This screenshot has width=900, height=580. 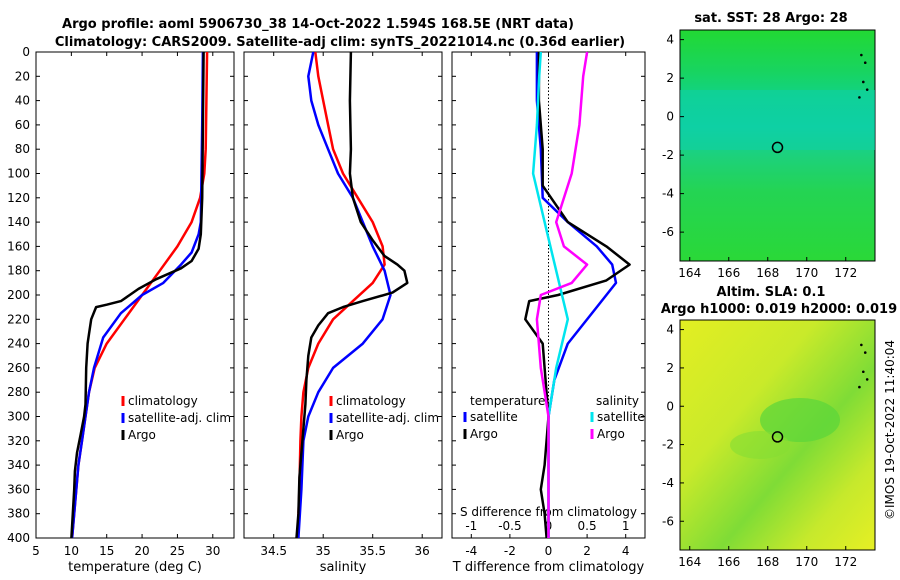 I want to click on difference-line-argo-s, so click(x=562, y=294).